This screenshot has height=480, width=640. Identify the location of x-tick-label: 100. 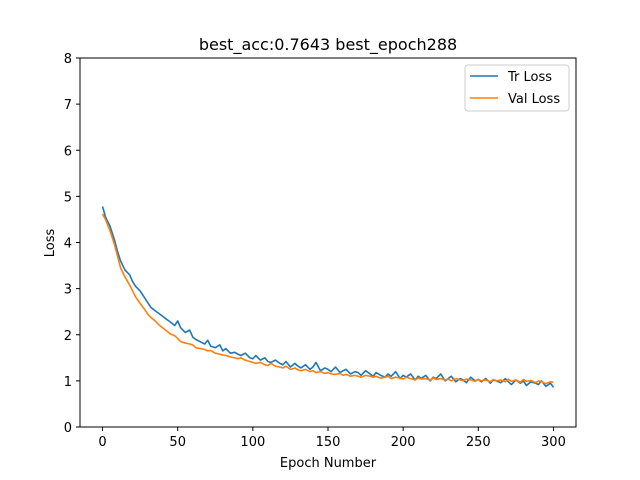
(252, 442).